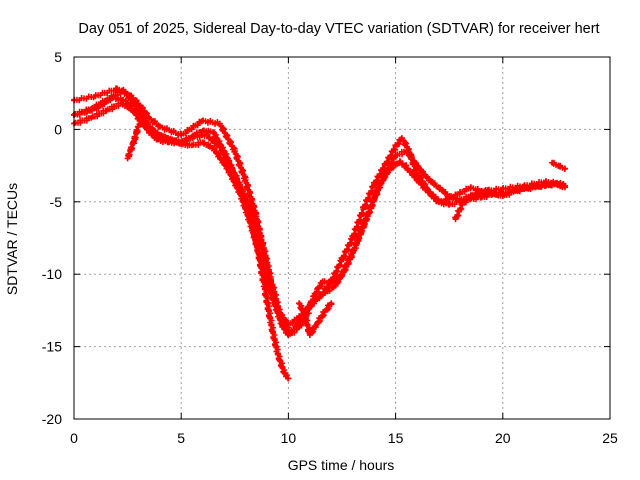  What do you see at coordinates (74, 438) in the screenshot?
I see `x-tick-label: 0` at bounding box center [74, 438].